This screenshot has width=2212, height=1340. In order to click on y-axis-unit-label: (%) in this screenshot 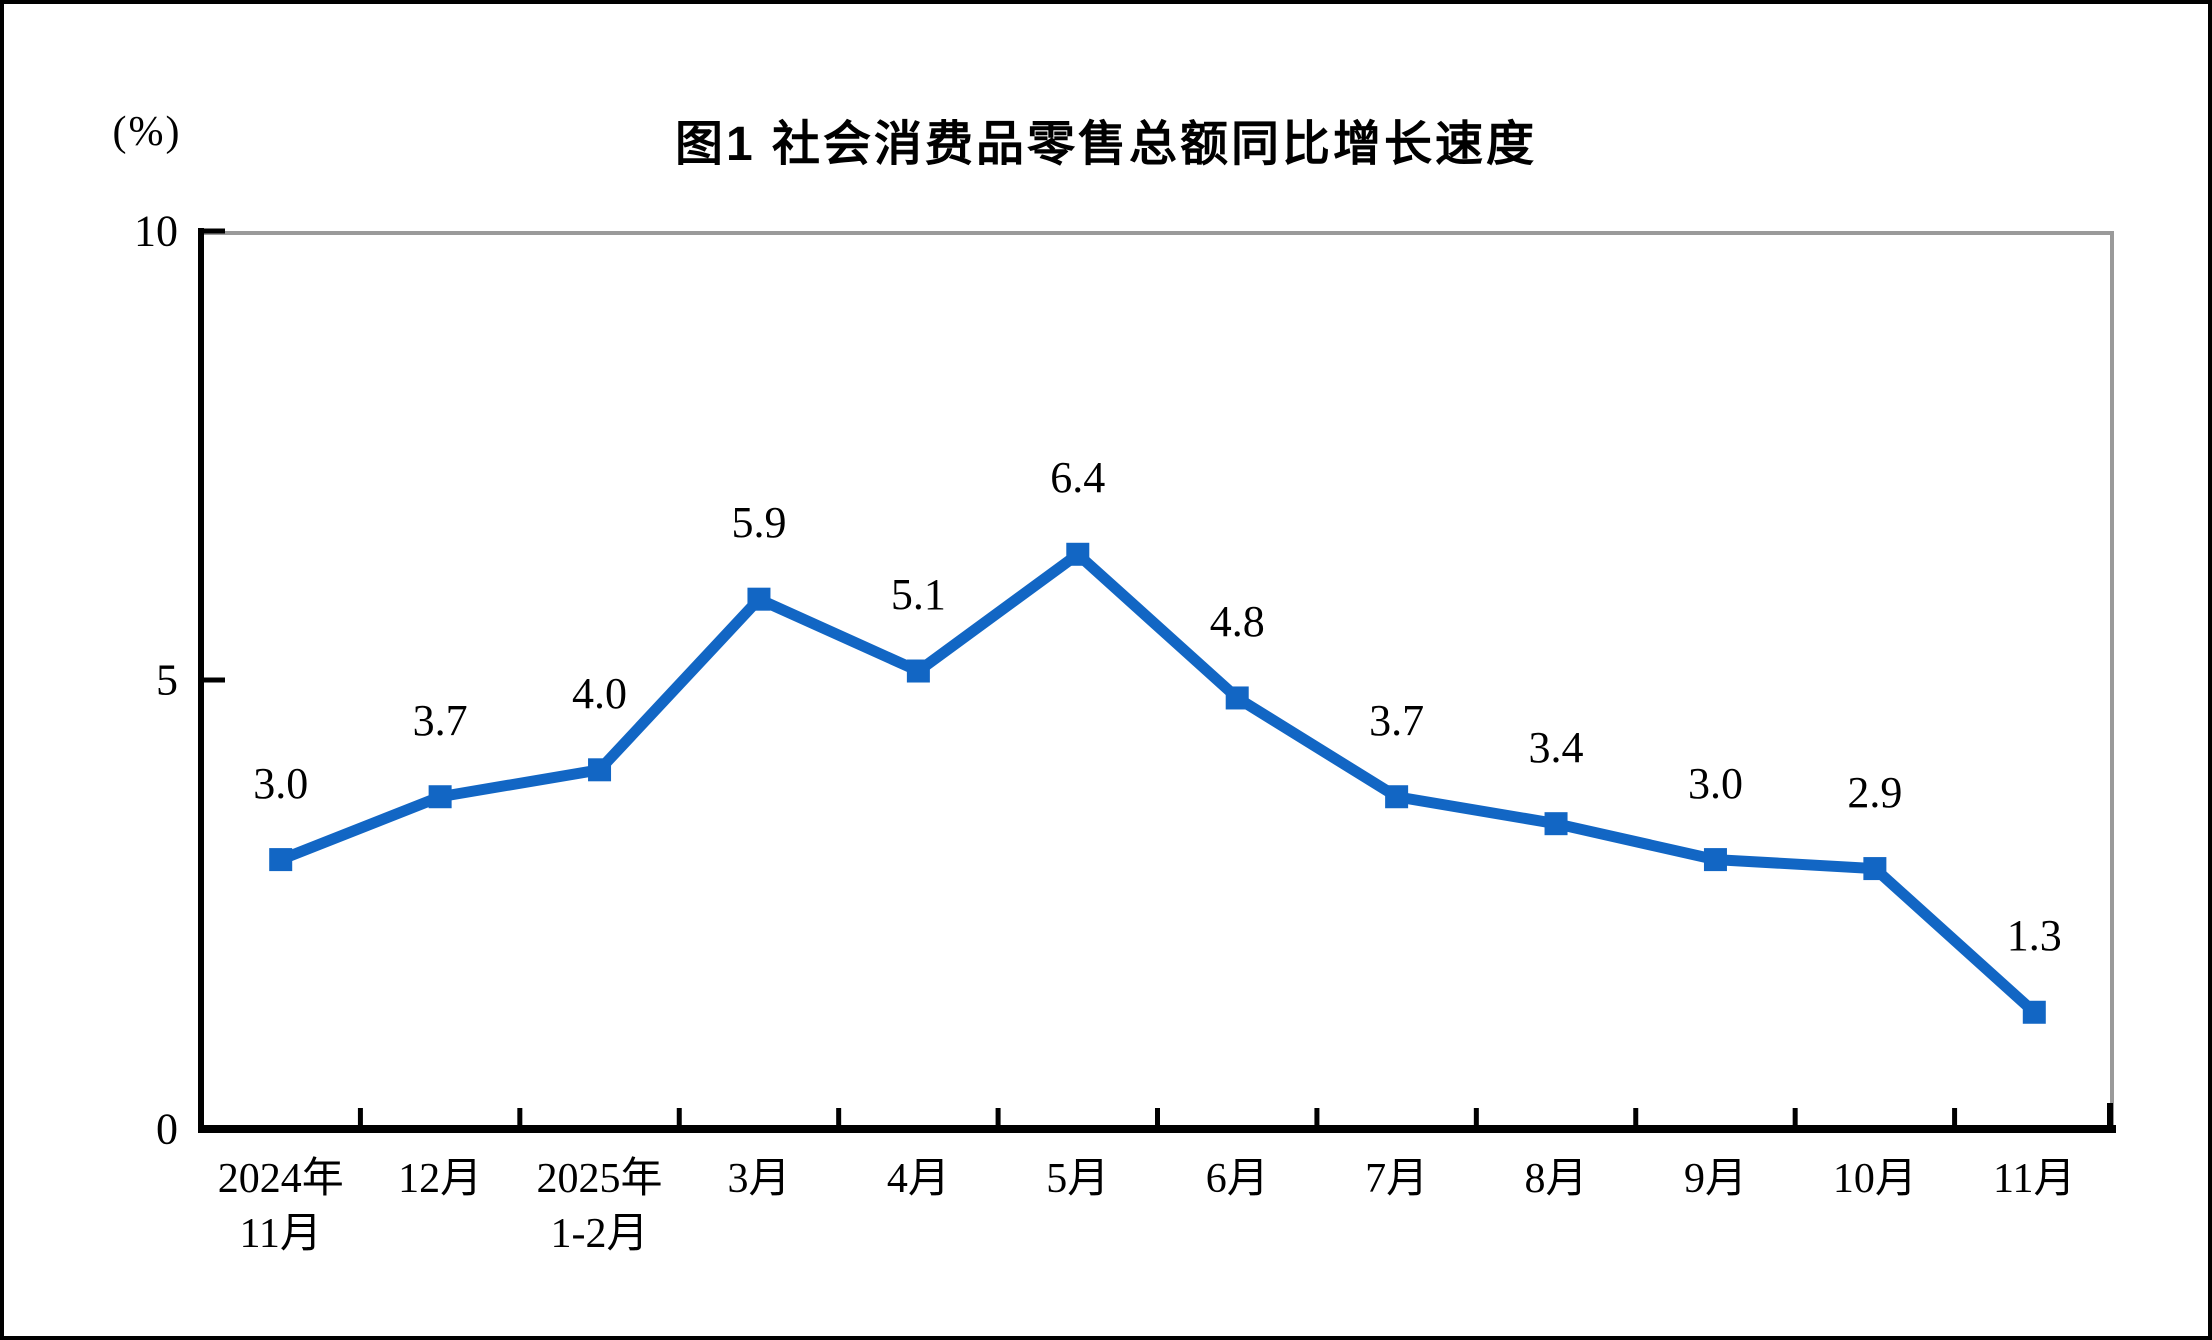, I will do `click(147, 132)`.